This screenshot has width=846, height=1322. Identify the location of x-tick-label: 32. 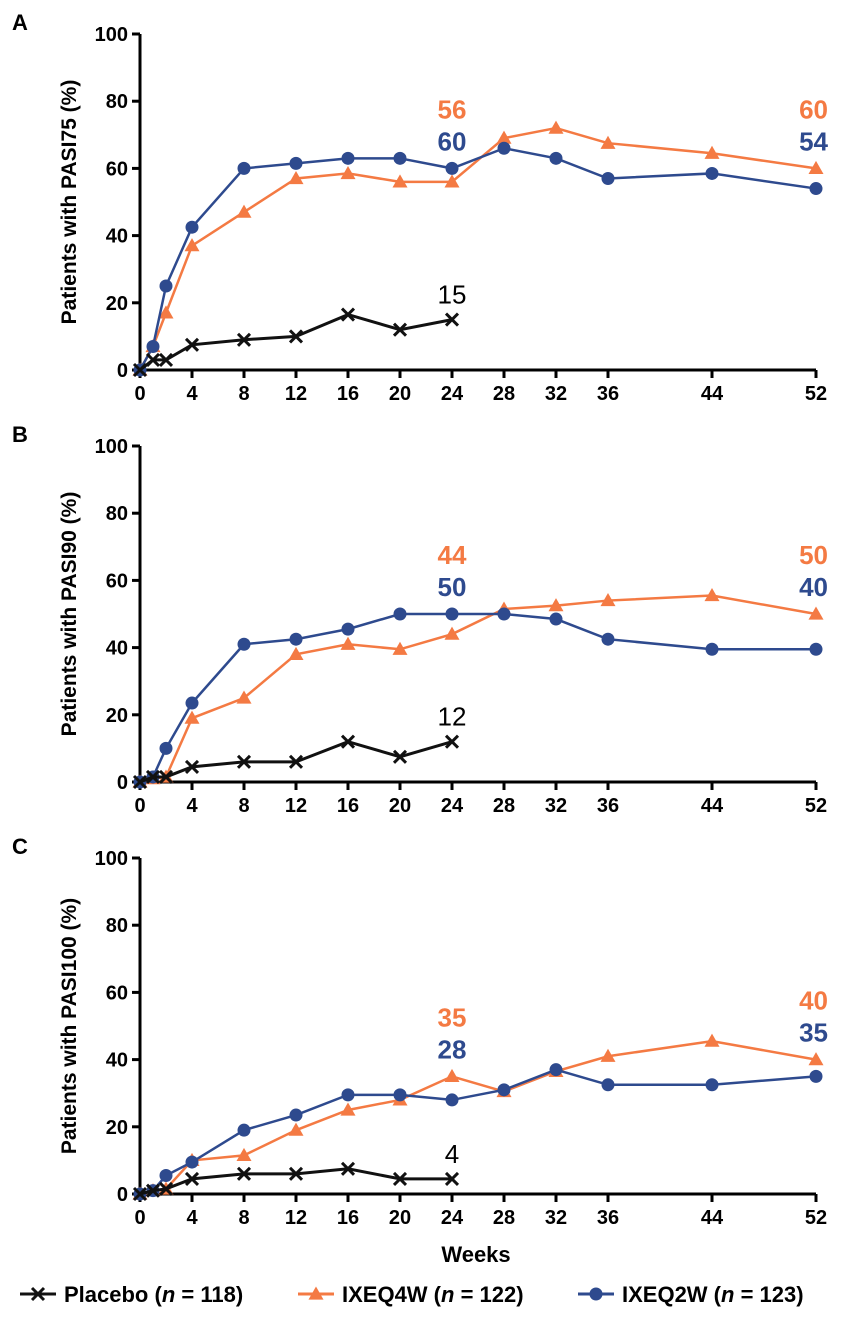
(556, 806).